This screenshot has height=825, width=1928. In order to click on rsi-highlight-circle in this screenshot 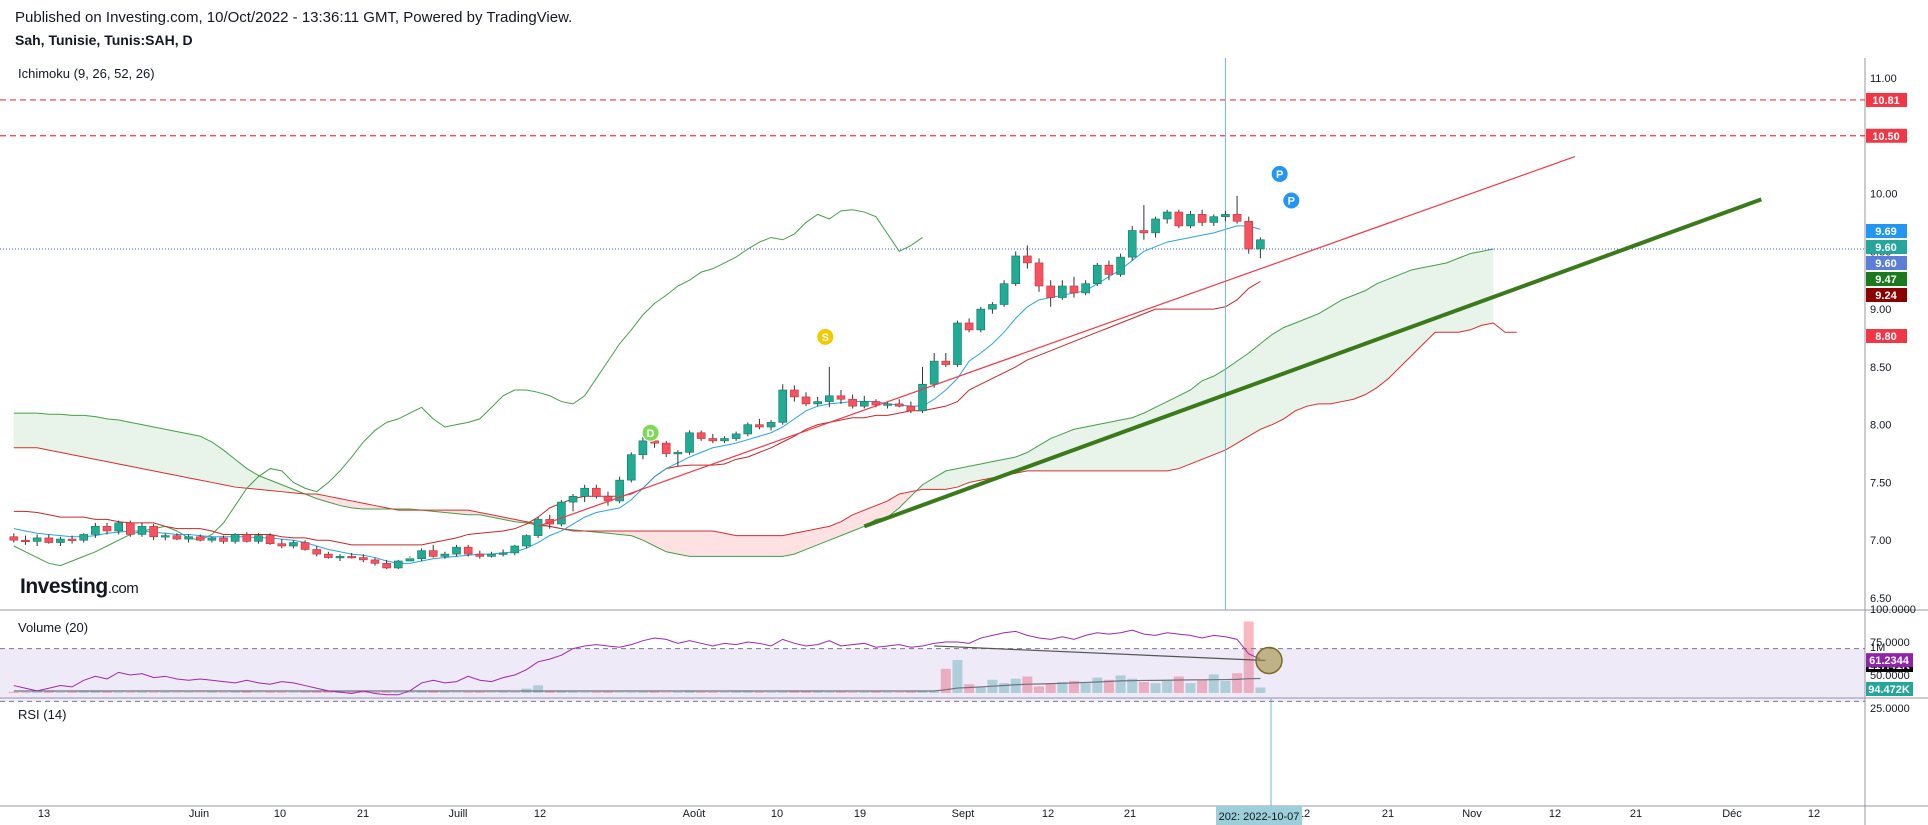, I will do `click(1269, 660)`.